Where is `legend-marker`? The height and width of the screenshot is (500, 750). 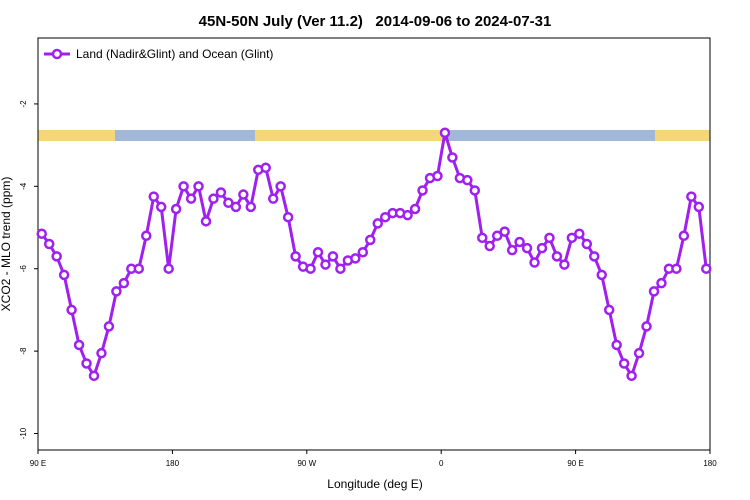
legend-marker is located at coordinates (57, 54).